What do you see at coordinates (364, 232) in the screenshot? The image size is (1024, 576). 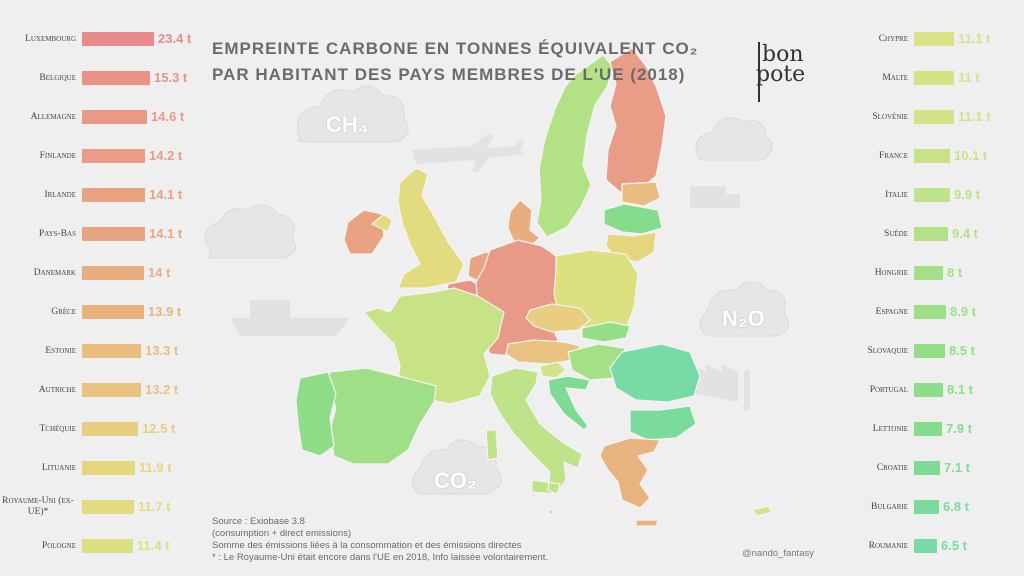 I see `map-ireland` at bounding box center [364, 232].